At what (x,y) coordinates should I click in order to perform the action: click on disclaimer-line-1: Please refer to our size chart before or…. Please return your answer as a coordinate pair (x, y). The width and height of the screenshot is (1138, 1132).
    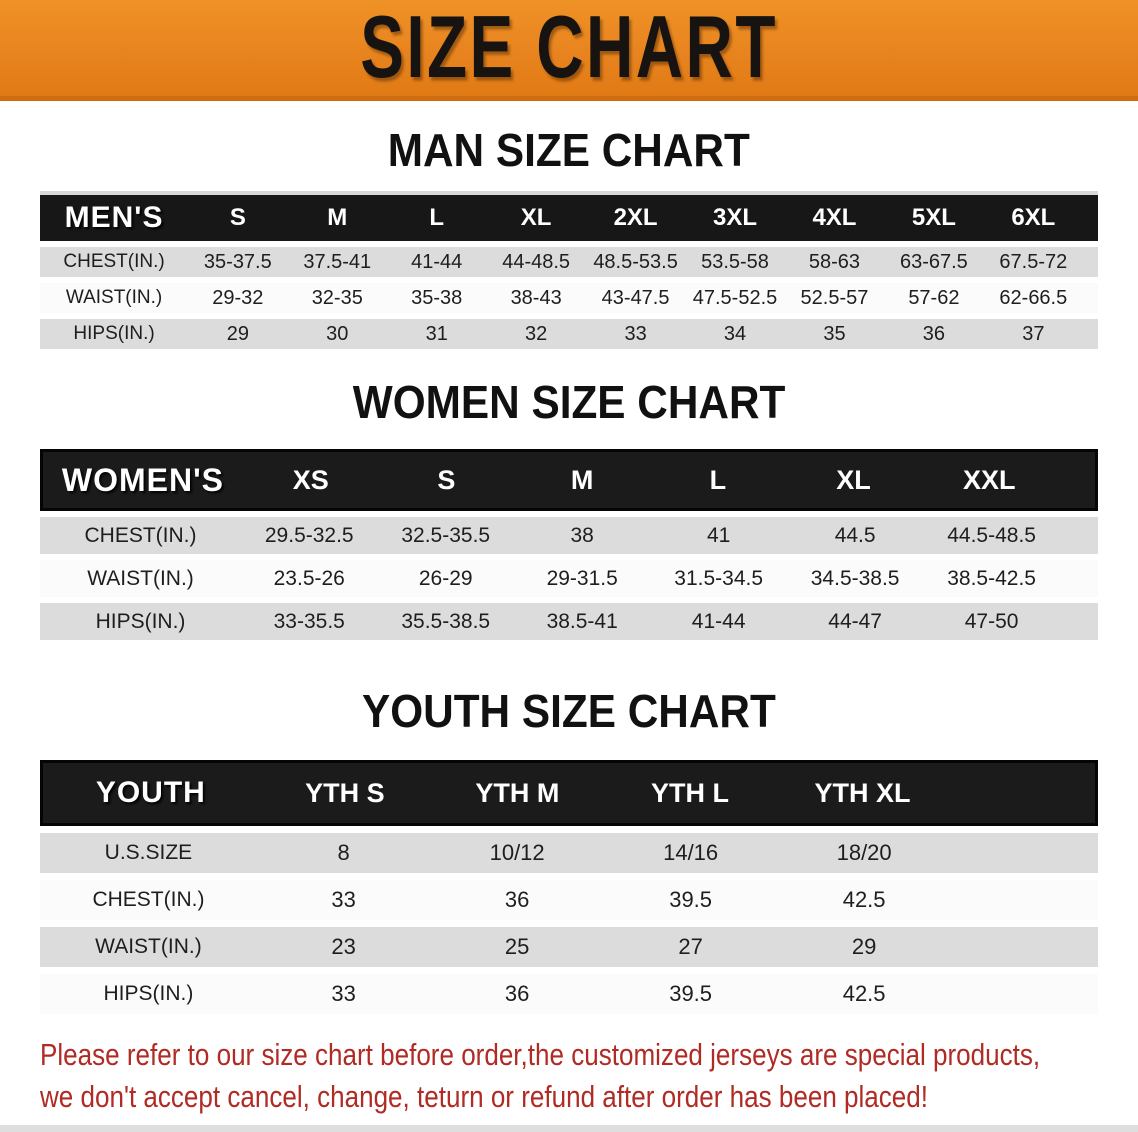
    Looking at the image, I should click on (540, 1054).